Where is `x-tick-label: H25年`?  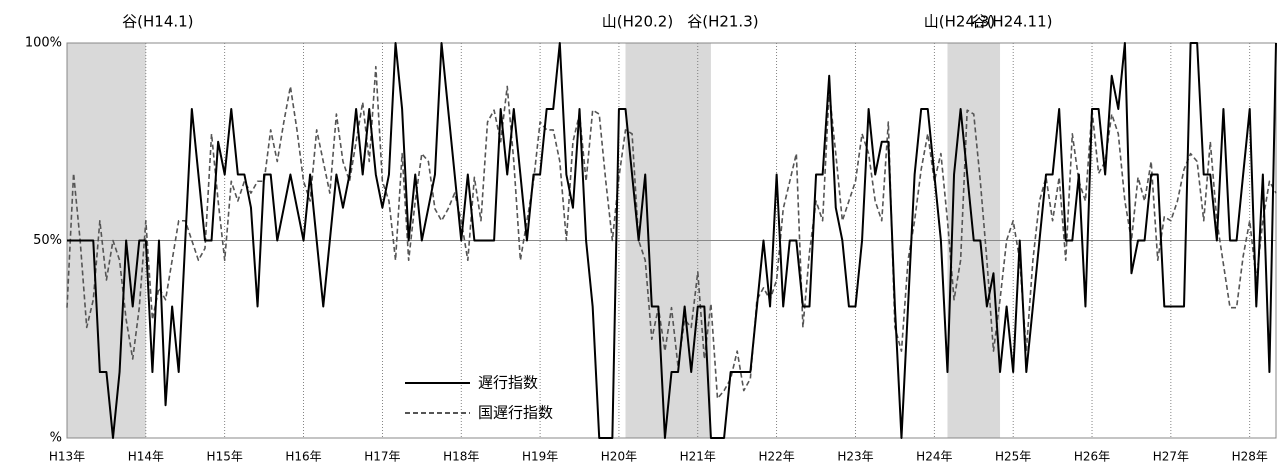
x-tick-label: H25年 is located at coordinates (1013, 457).